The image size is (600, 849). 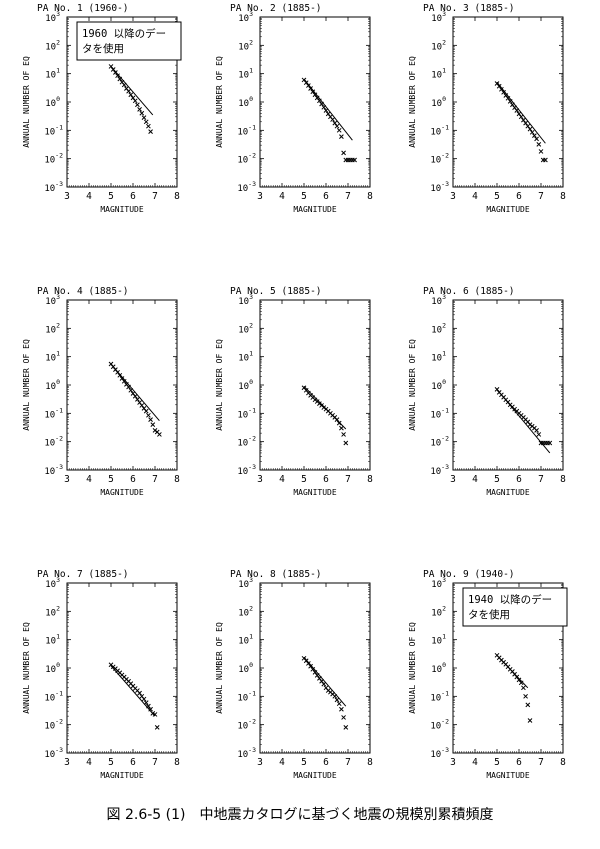 What do you see at coordinates (510, 607) in the screenshot?
I see `note-text: 1940 以降のデータを使用` at bounding box center [510, 607].